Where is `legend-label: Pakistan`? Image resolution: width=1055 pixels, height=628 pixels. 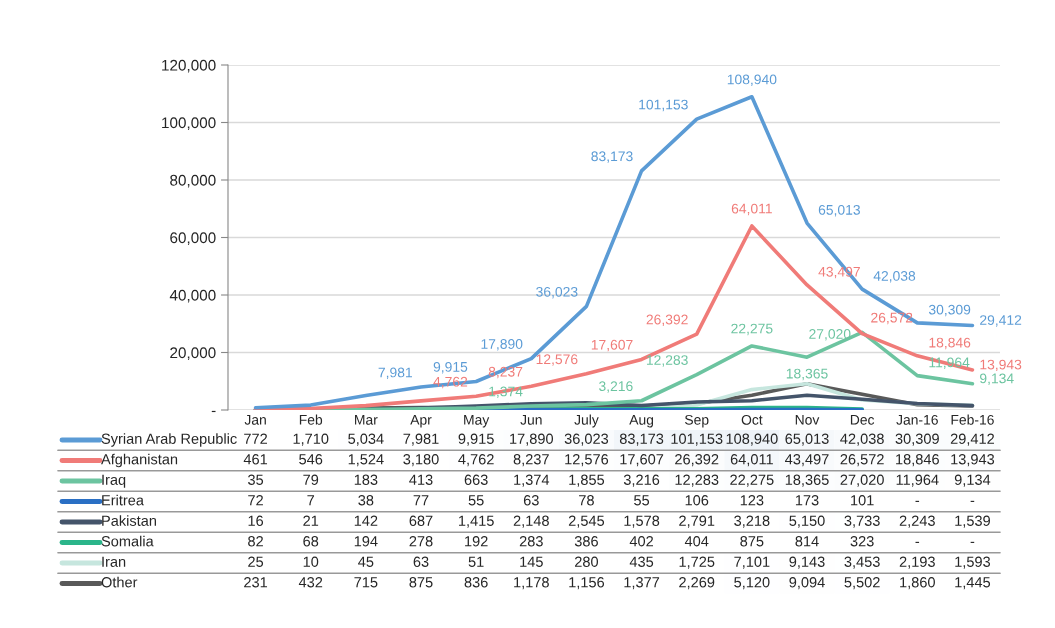
legend-label: Pakistan is located at coordinates (129, 520).